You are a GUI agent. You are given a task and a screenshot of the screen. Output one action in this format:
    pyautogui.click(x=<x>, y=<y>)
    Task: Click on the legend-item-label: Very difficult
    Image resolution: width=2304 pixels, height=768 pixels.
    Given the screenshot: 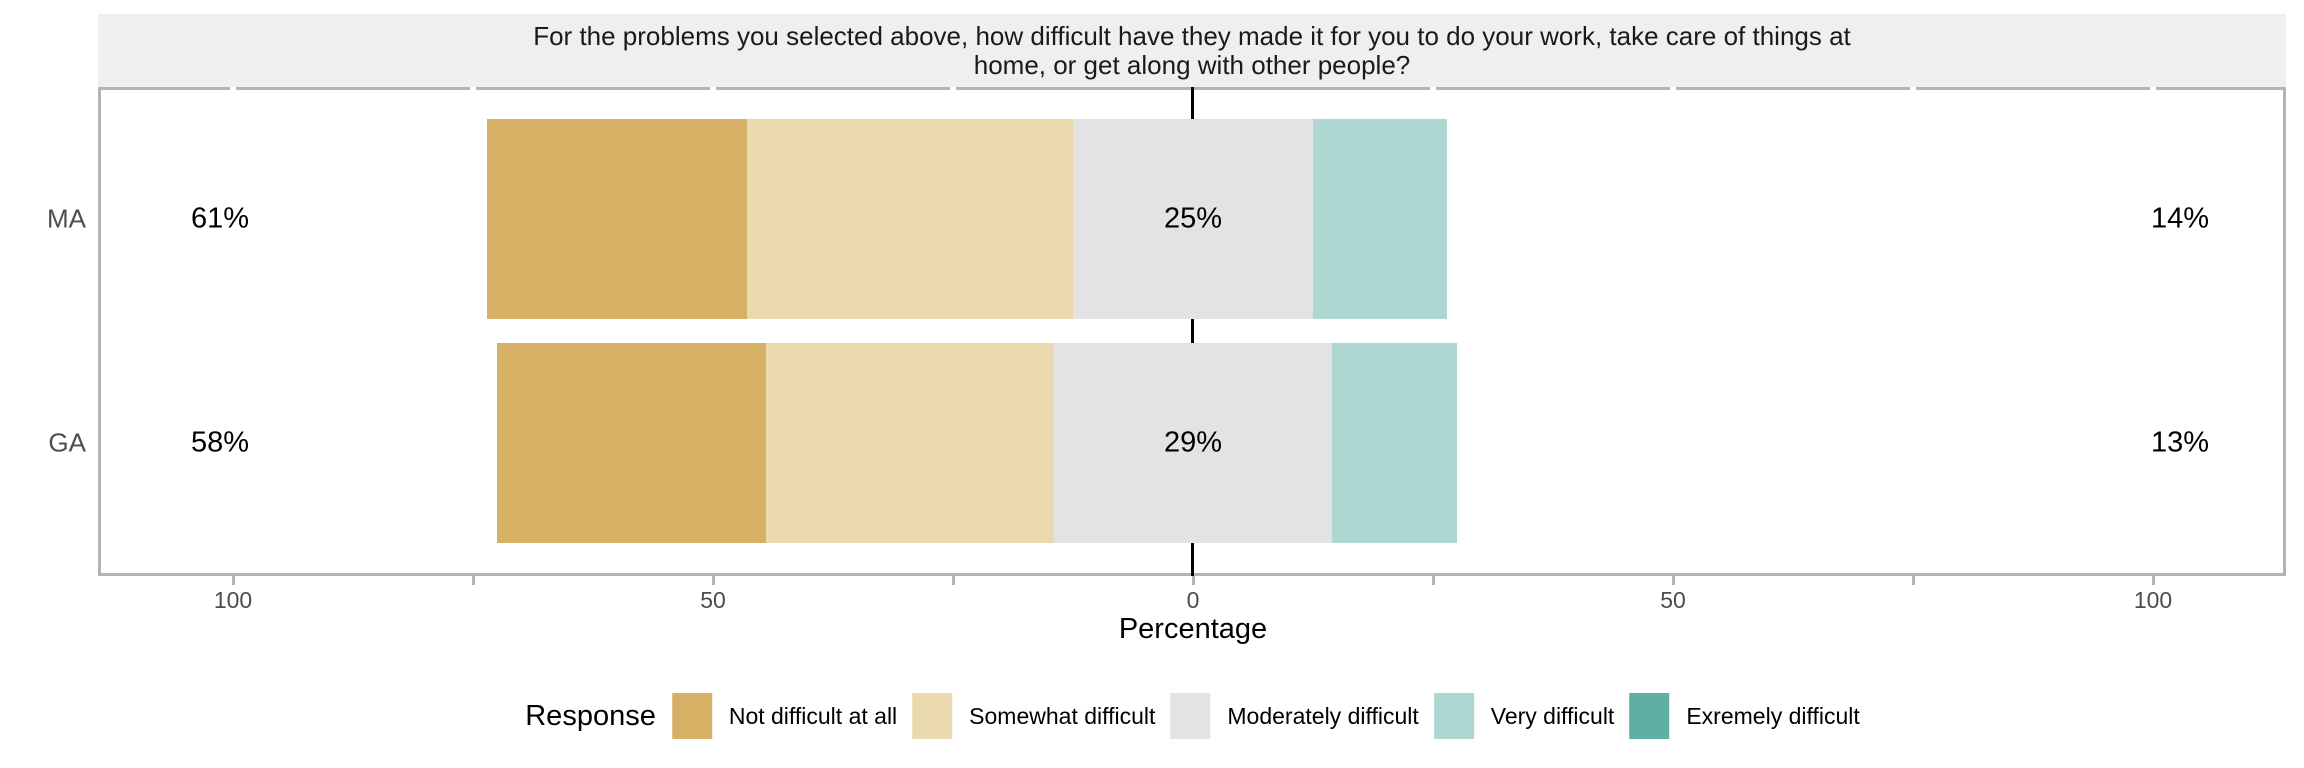 What is the action you would take?
    pyautogui.click(x=1552, y=715)
    